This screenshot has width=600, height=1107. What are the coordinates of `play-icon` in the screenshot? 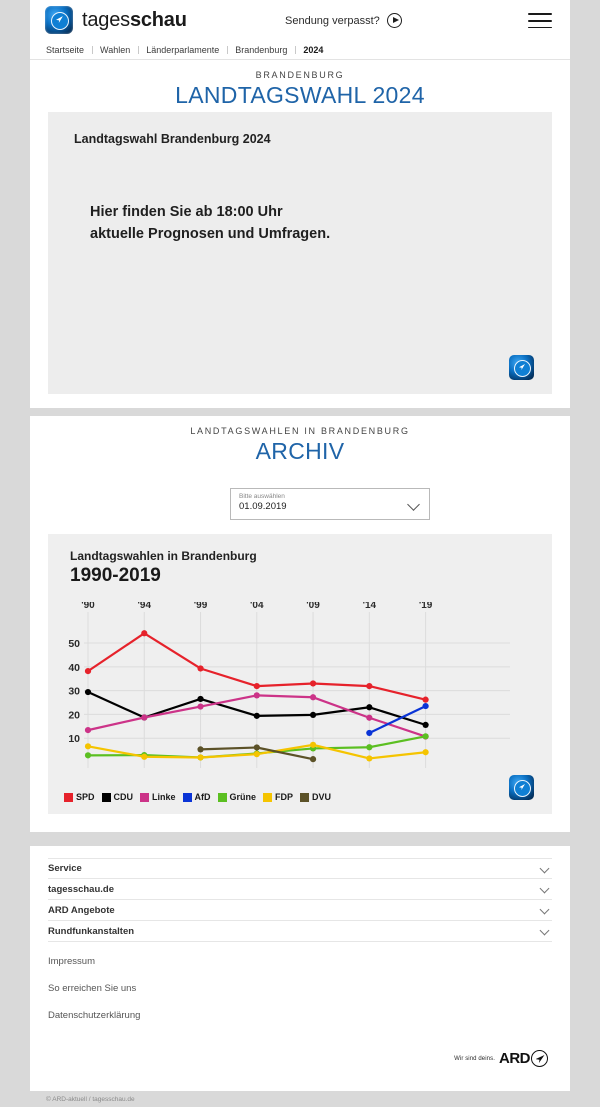 It's located at (394, 20).